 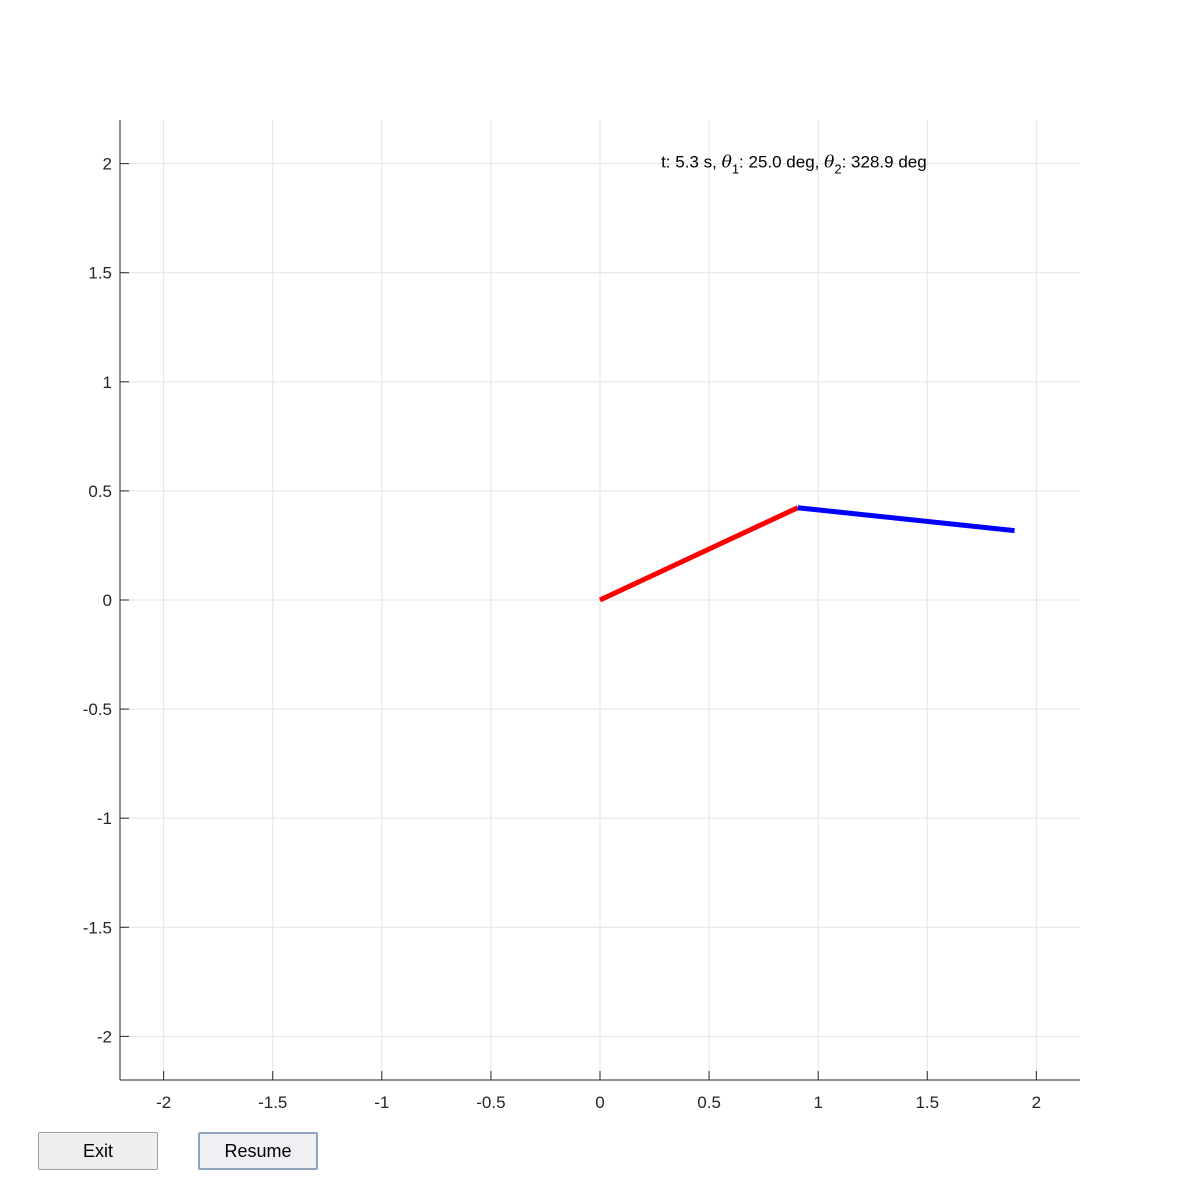 I want to click on x-tick-label: 1.5, so click(x=927, y=1102).